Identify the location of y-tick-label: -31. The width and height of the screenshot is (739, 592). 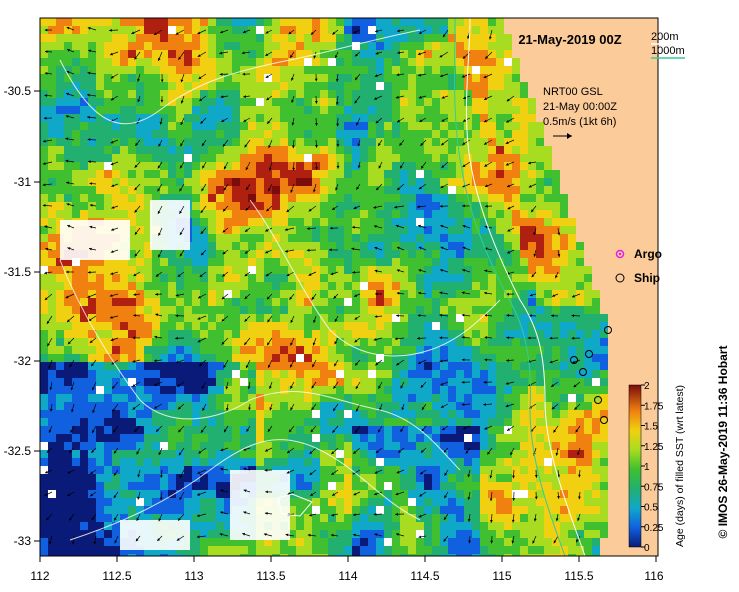
(23, 182).